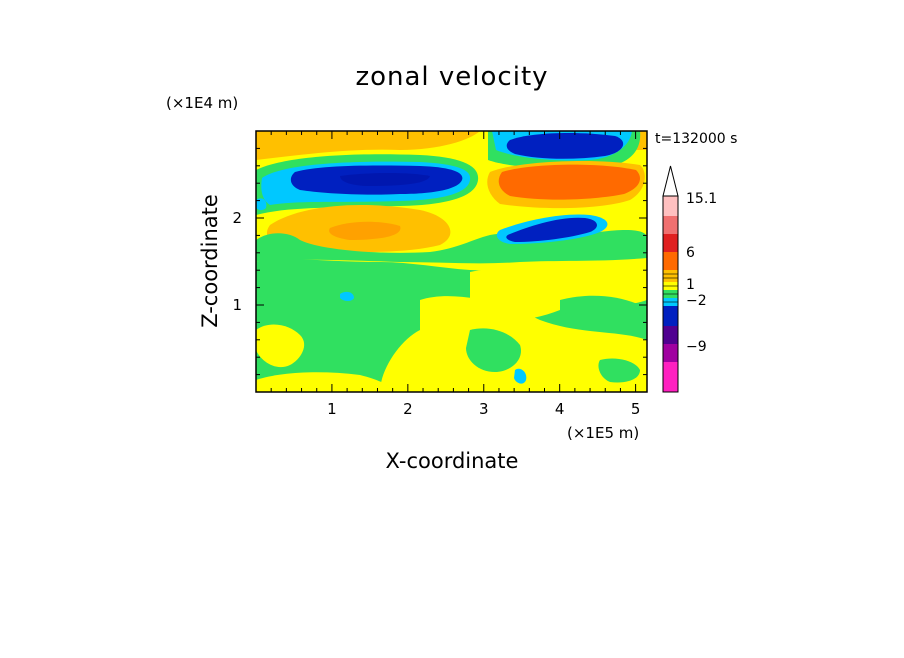 The height and width of the screenshot is (658, 904). What do you see at coordinates (237, 218) in the screenshot?
I see `y-tick-label: 2` at bounding box center [237, 218].